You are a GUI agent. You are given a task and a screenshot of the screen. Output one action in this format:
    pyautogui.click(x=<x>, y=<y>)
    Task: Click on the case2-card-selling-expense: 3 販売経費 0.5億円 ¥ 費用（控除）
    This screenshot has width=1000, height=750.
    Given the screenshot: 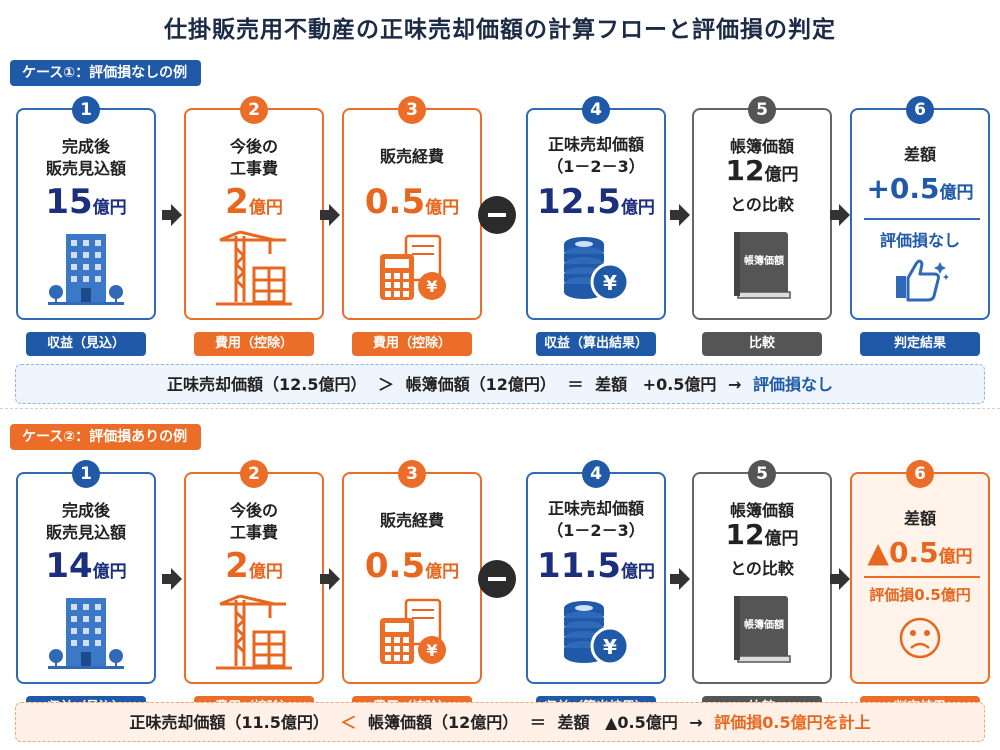 What is the action you would take?
    pyautogui.click(x=412, y=590)
    